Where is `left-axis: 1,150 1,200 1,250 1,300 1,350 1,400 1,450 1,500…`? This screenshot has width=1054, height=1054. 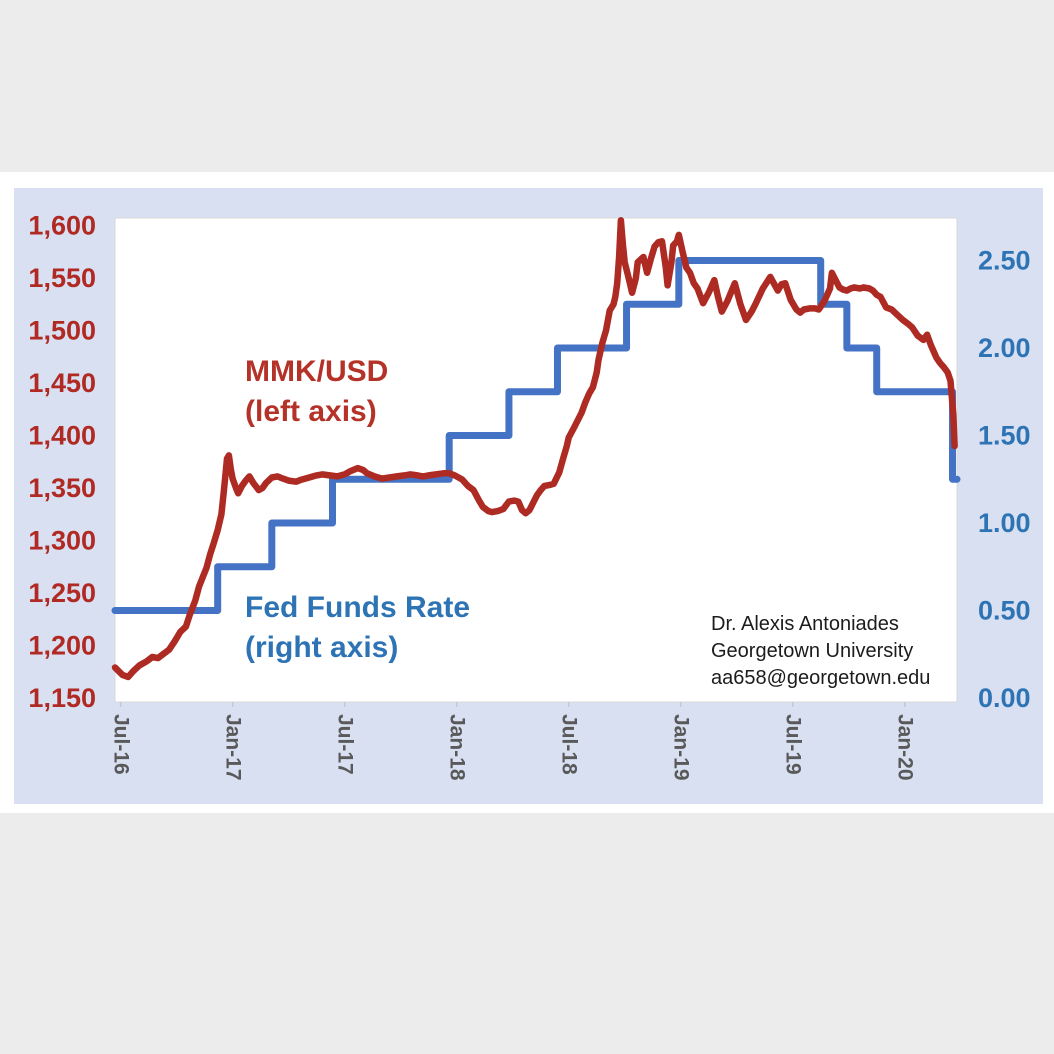
left-axis: 1,150 1,200 1,250 1,300 1,350 1,400 1,450 1,500… is located at coordinates (62, 462).